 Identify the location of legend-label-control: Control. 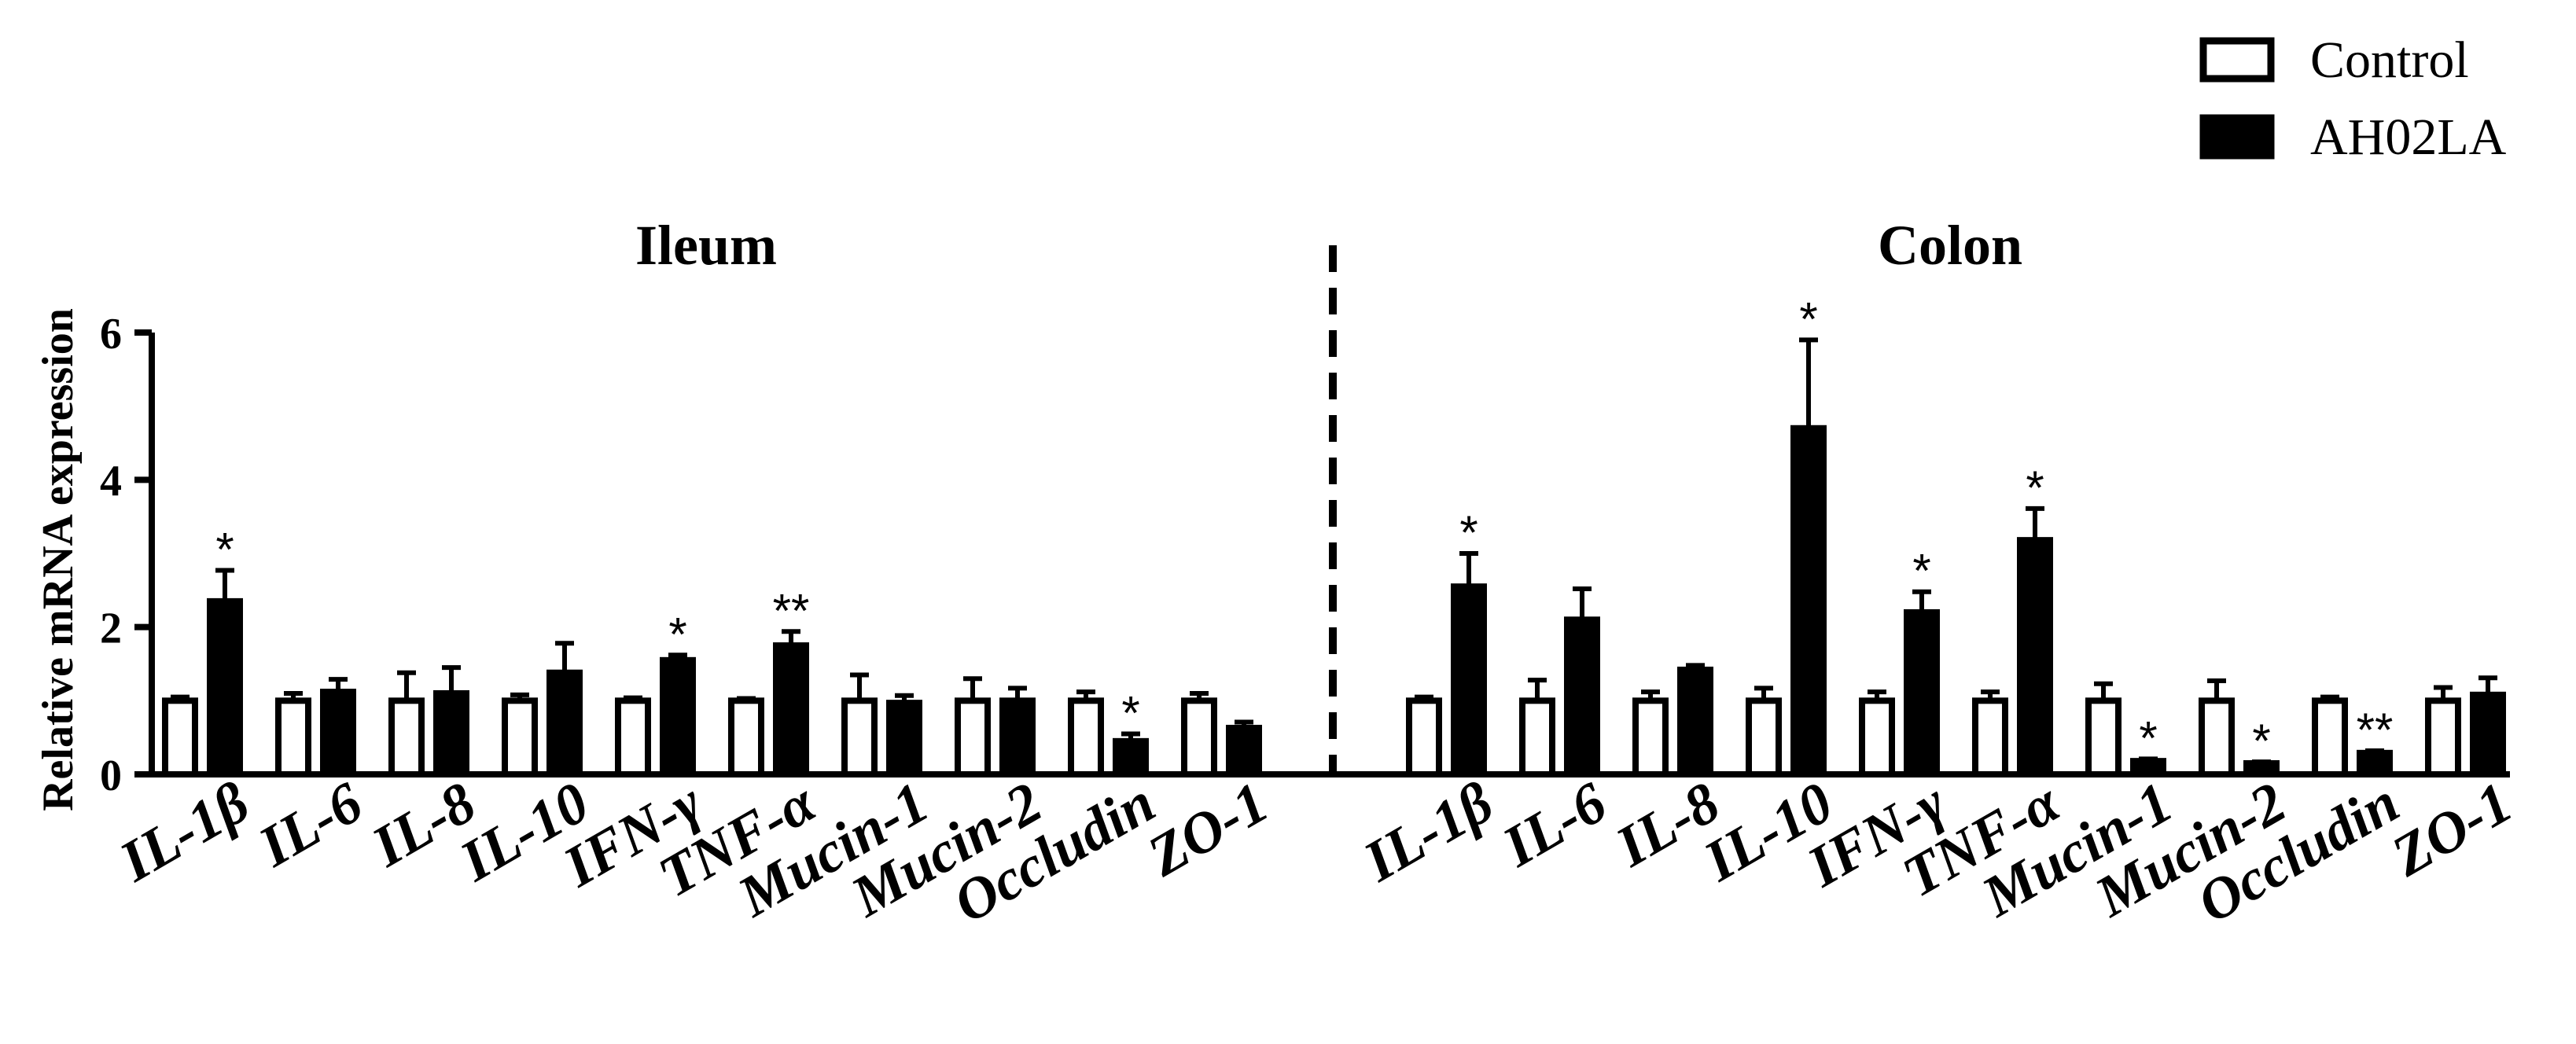
(2390, 60).